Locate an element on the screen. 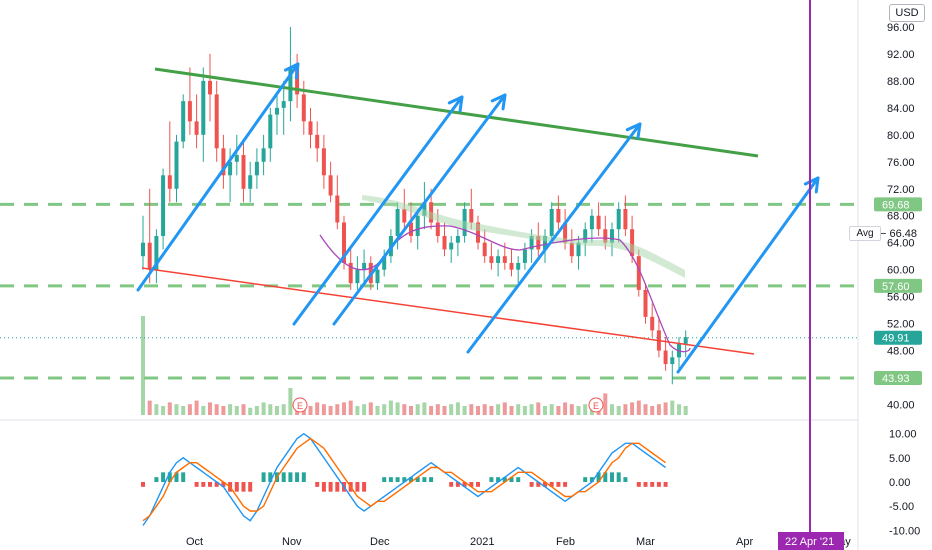 This screenshot has height=550, width=932. level-price-badge: 43.93 is located at coordinates (896, 379).